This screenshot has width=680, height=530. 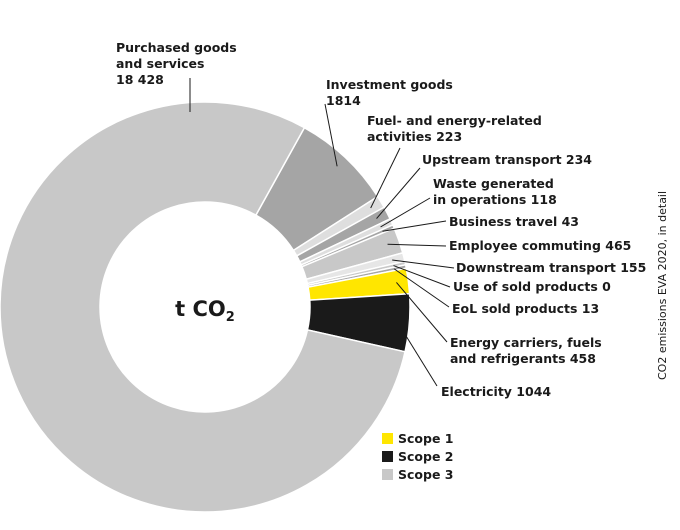 I want to click on slice-label-travel: Business travel 43, so click(x=514, y=221).